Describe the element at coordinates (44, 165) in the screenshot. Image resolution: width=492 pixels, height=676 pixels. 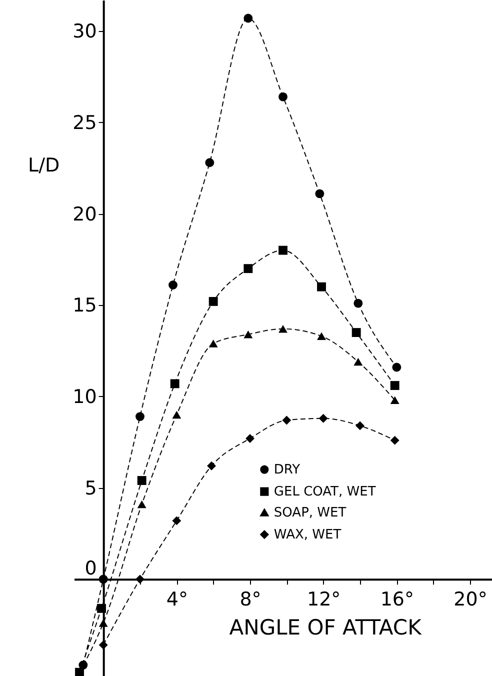
I see `y-axis-title: L/D` at that location.